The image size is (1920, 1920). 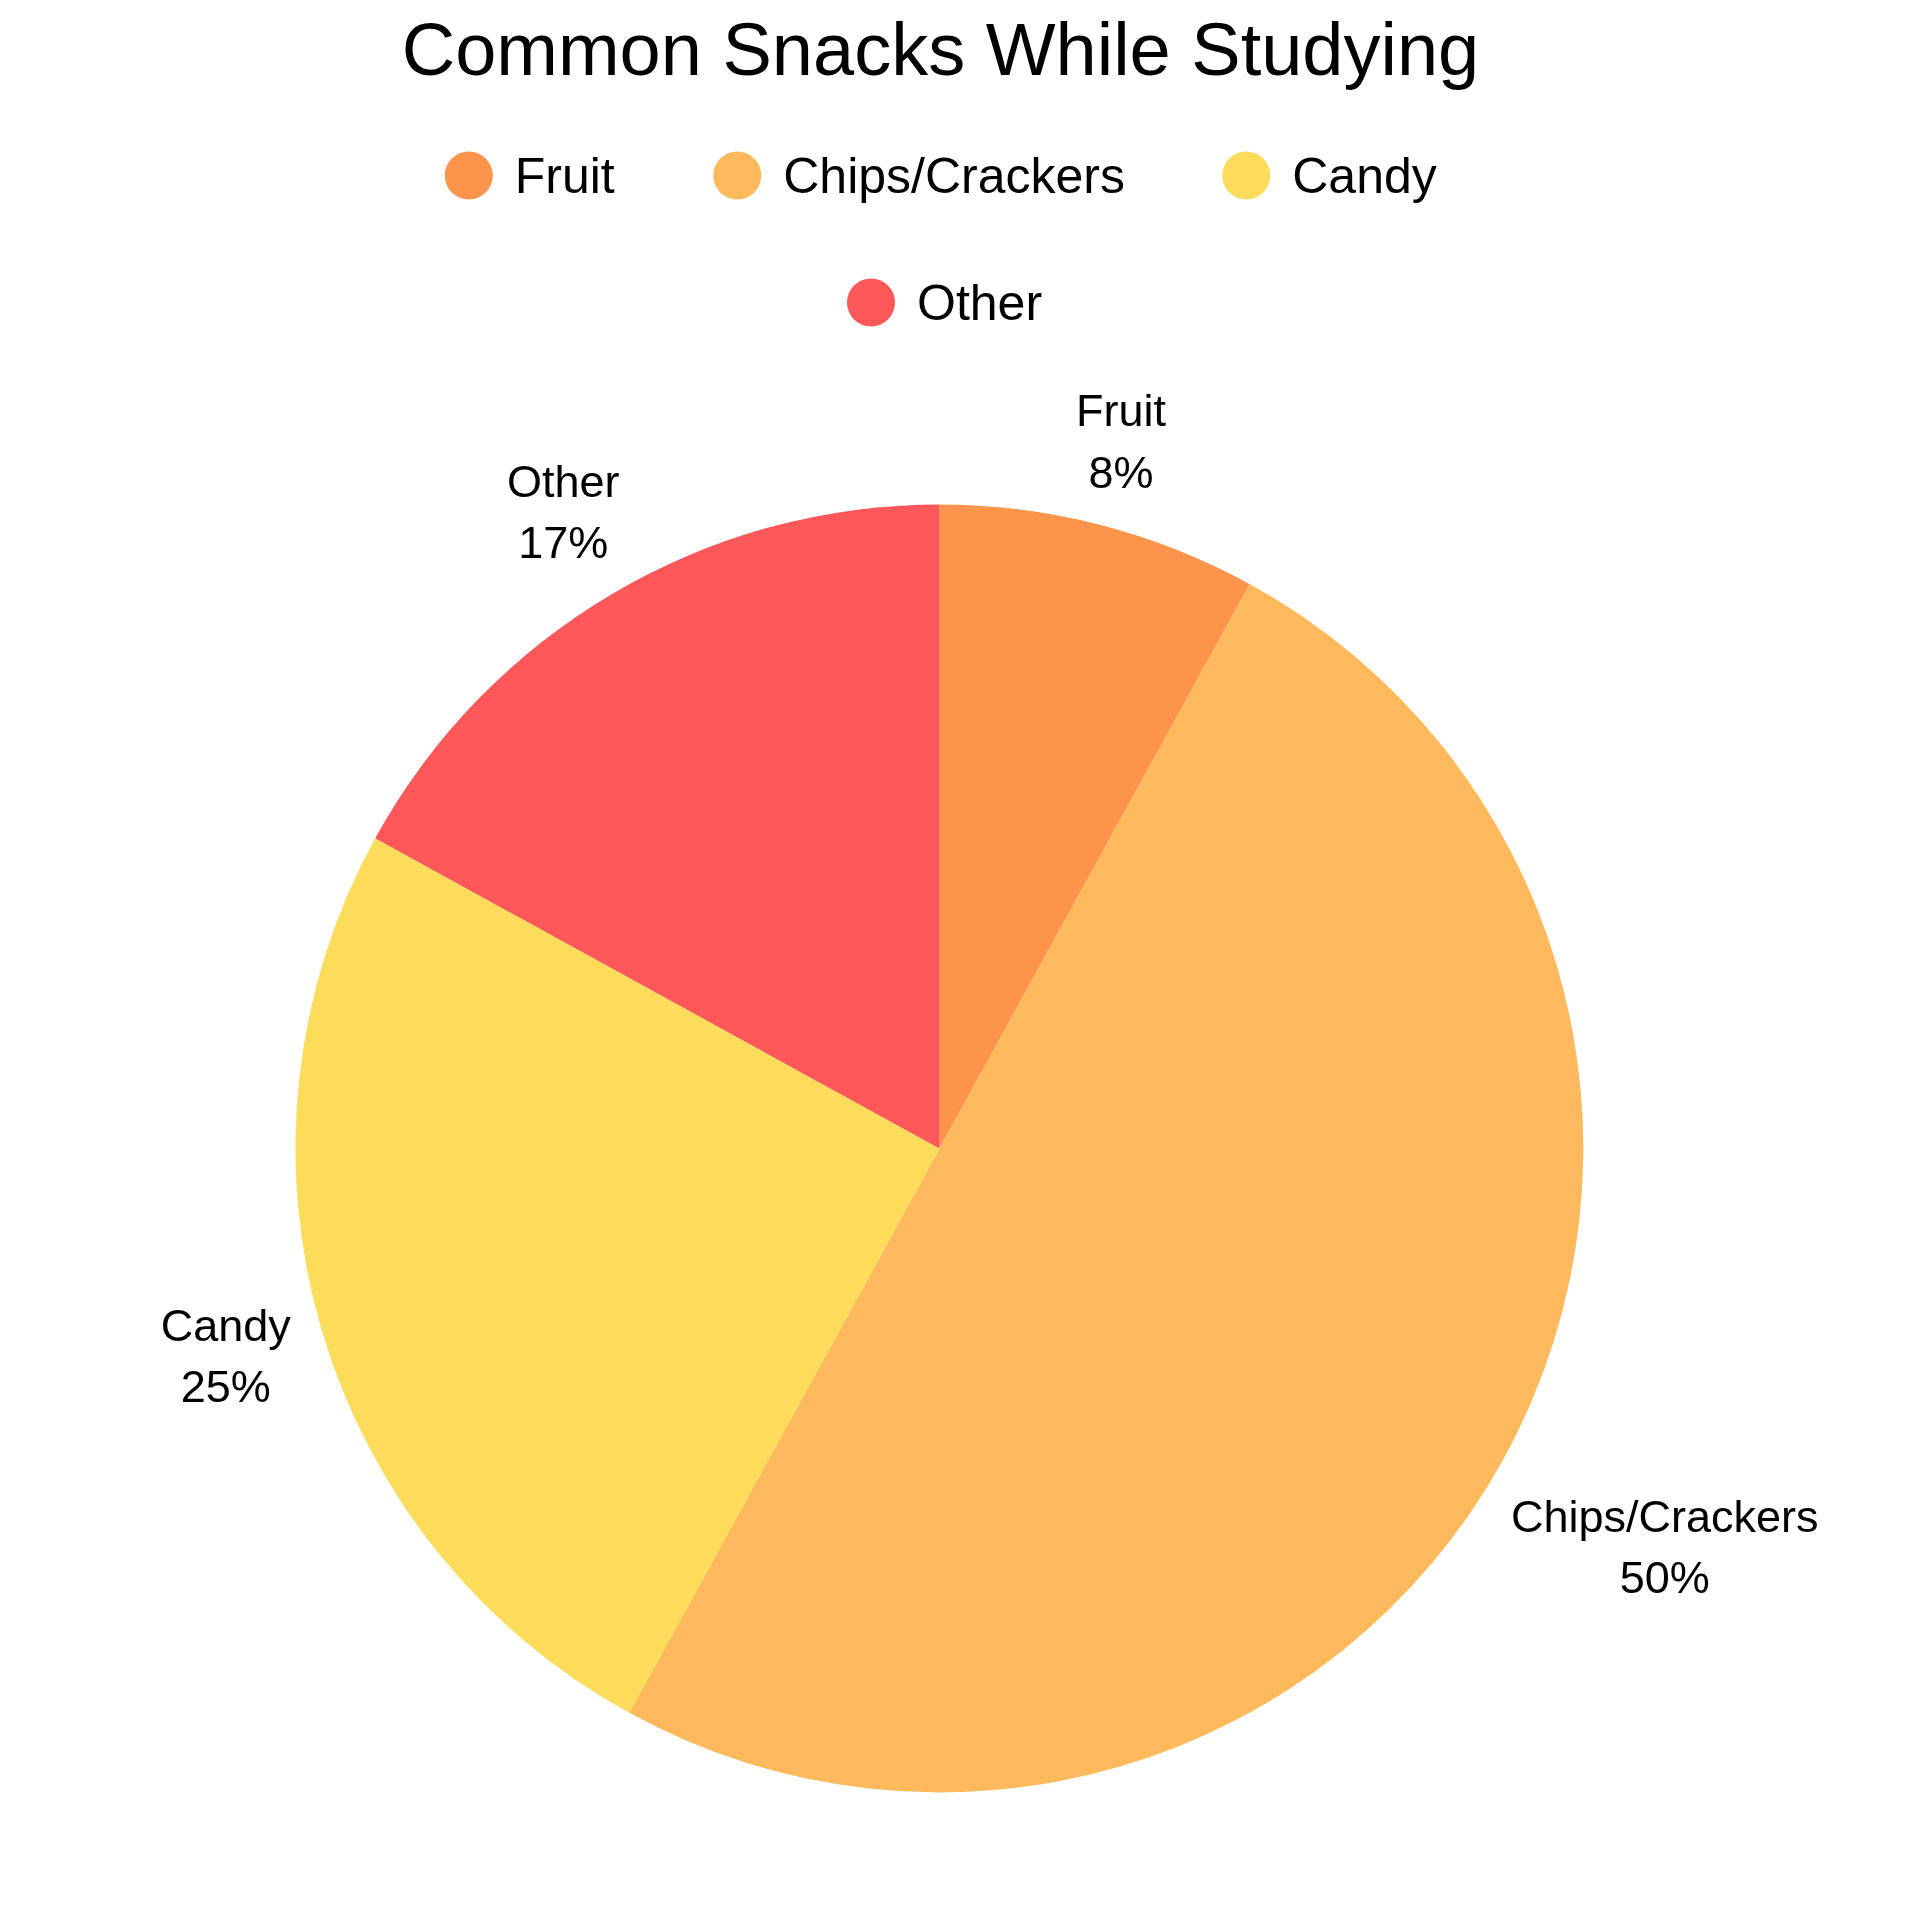 What do you see at coordinates (563, 543) in the screenshot?
I see `data-label: 17%` at bounding box center [563, 543].